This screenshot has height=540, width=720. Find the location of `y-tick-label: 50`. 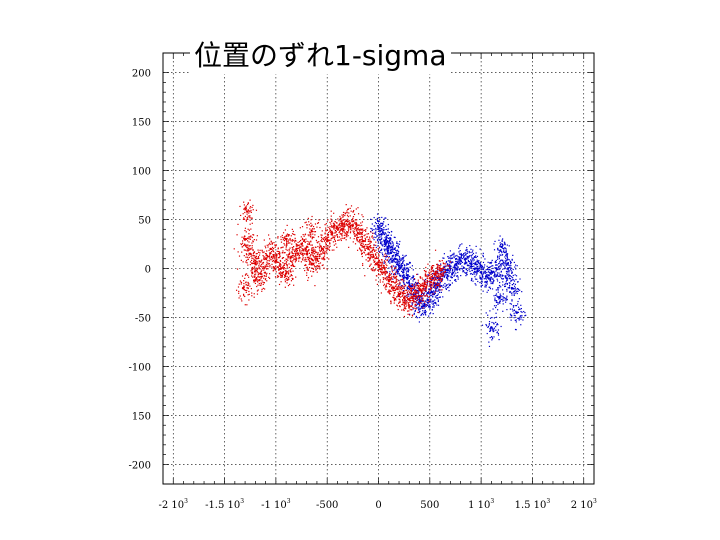

y-tick-label: 50 is located at coordinates (144, 221).